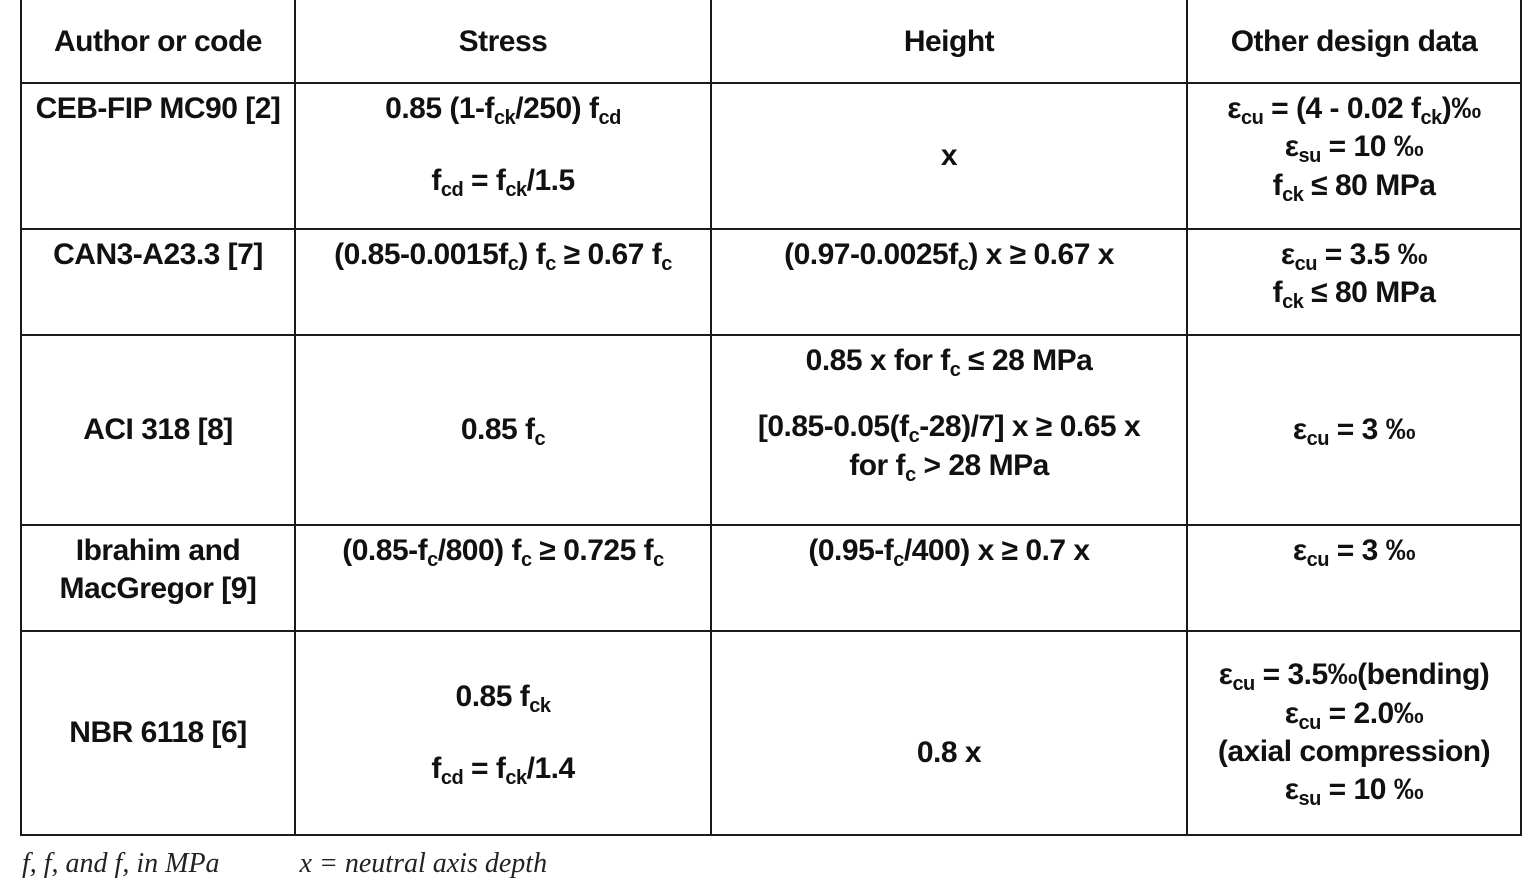  I want to click on cell-stress: 0.85 fc, so click(503, 430).